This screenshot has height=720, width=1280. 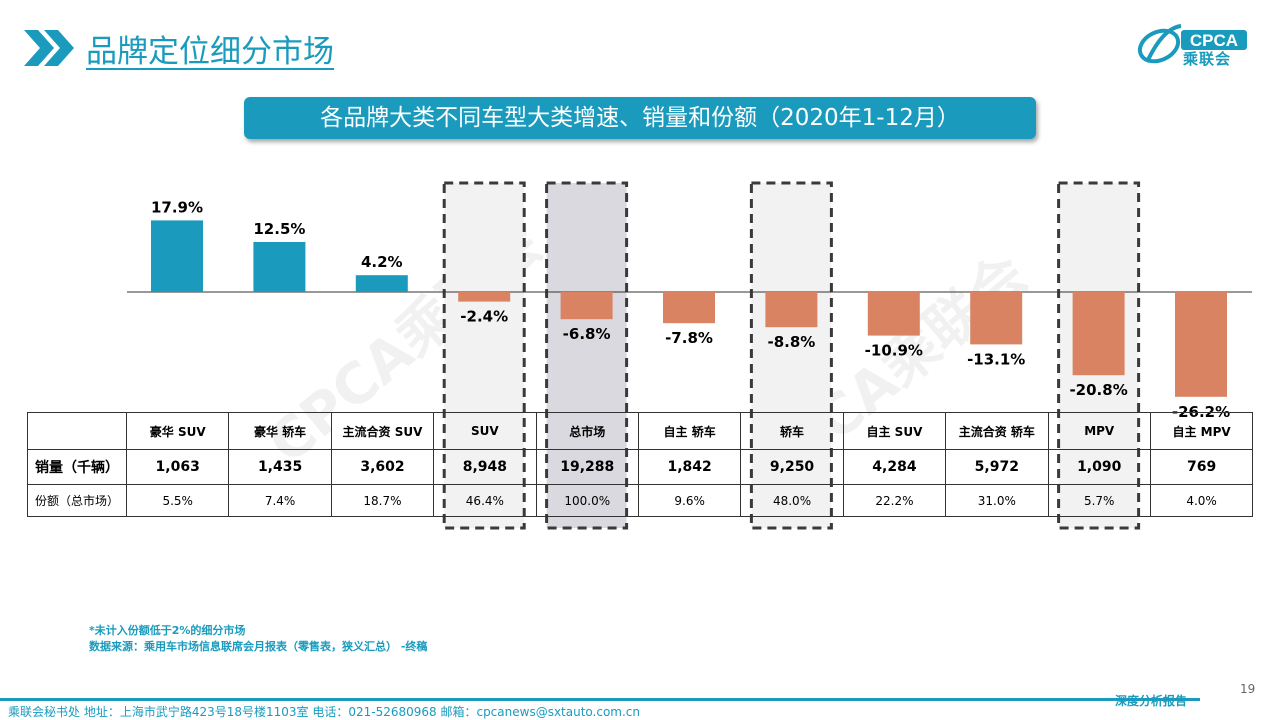 What do you see at coordinates (587, 467) in the screenshot?
I see `sales-cell: 19,288` at bounding box center [587, 467].